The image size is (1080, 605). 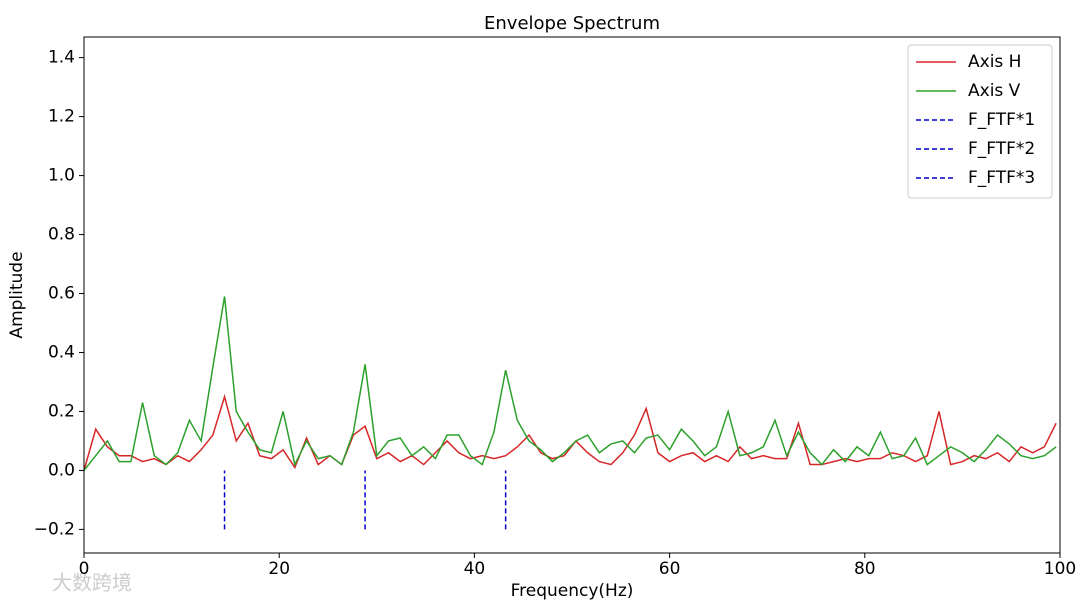 What do you see at coordinates (61, 411) in the screenshot?
I see `y-tick-label: 0.2` at bounding box center [61, 411].